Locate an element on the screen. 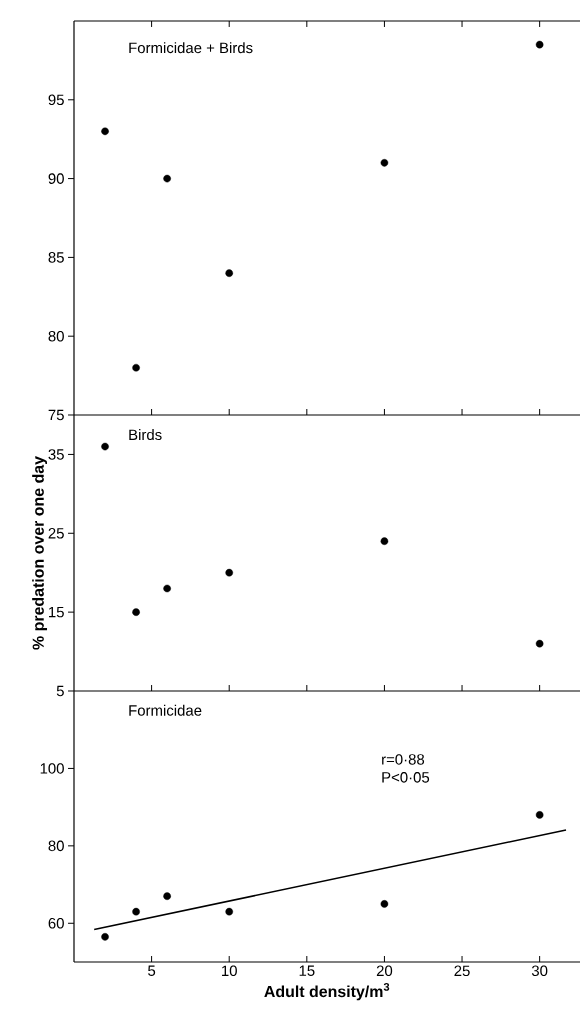  y-tick-label: 90 is located at coordinates (56, 178).